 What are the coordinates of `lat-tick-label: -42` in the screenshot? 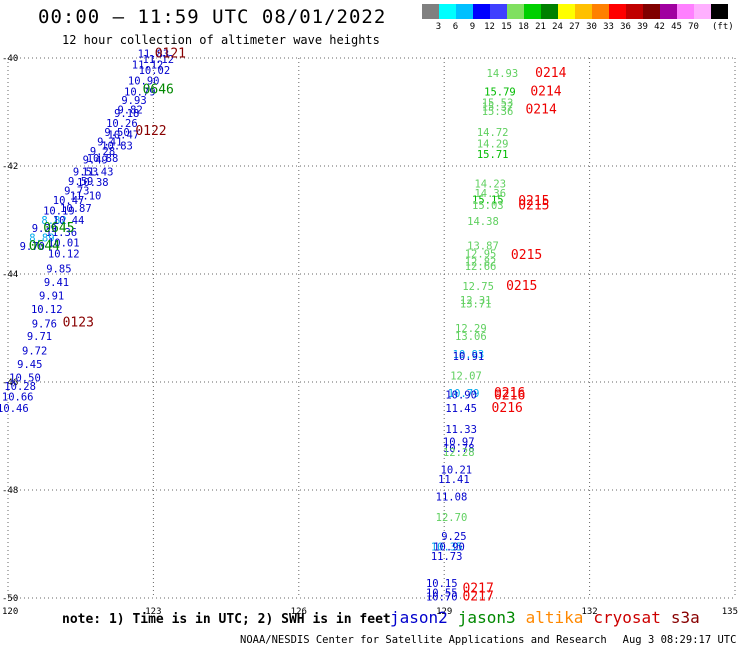 It's located at (10, 167).